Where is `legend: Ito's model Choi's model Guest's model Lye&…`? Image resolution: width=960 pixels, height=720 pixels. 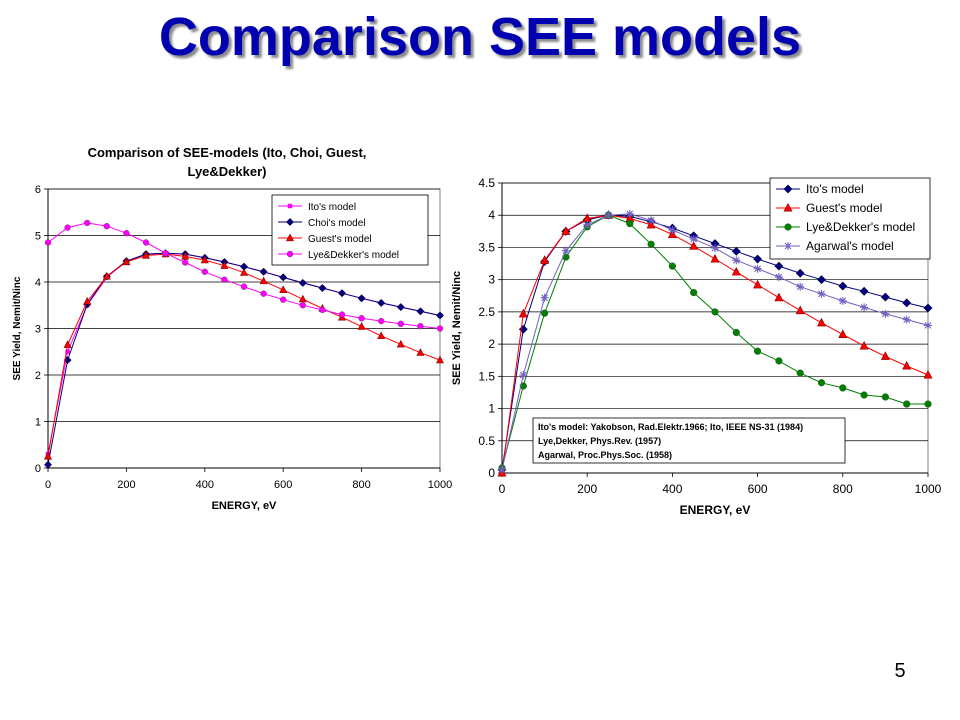 legend: Ito's model Choi's model Guest's model Lye&… is located at coordinates (350, 230).